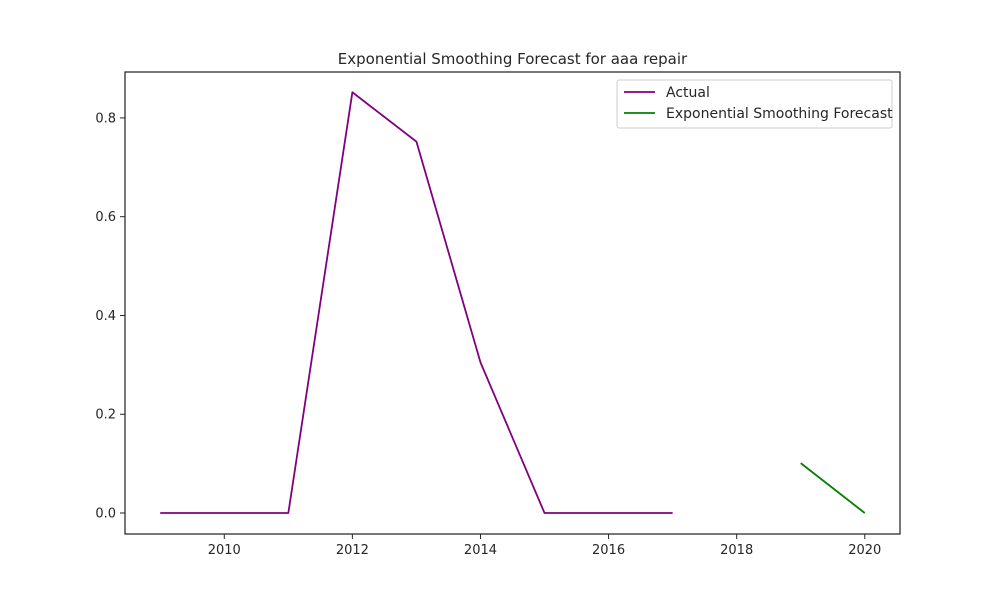 The width and height of the screenshot is (1000, 600). I want to click on y-tick-label: 0.8, so click(105, 118).